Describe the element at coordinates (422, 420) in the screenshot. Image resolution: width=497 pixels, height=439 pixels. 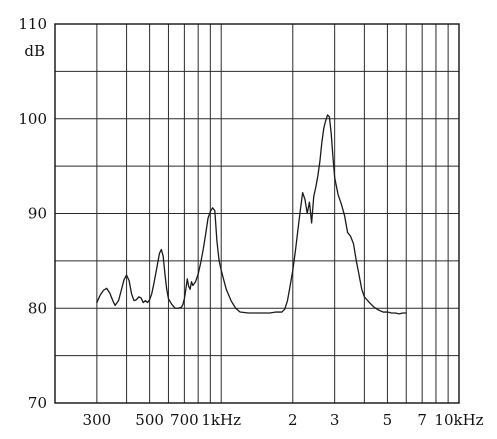
I see `x-tick-label: 7` at that location.